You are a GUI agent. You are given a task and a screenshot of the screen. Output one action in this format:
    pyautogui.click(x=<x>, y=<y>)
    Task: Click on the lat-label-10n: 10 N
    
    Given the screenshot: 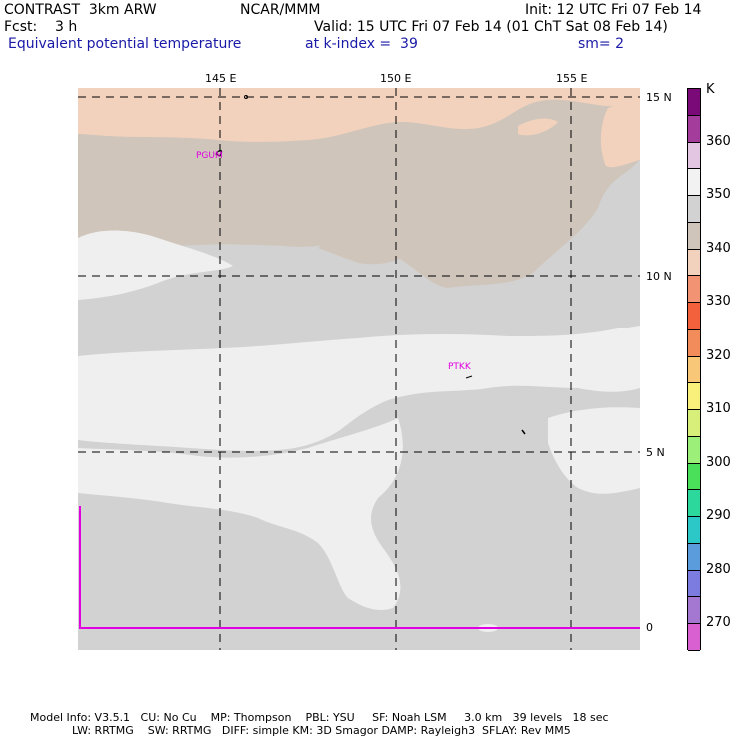 What is the action you would take?
    pyautogui.click(x=659, y=276)
    